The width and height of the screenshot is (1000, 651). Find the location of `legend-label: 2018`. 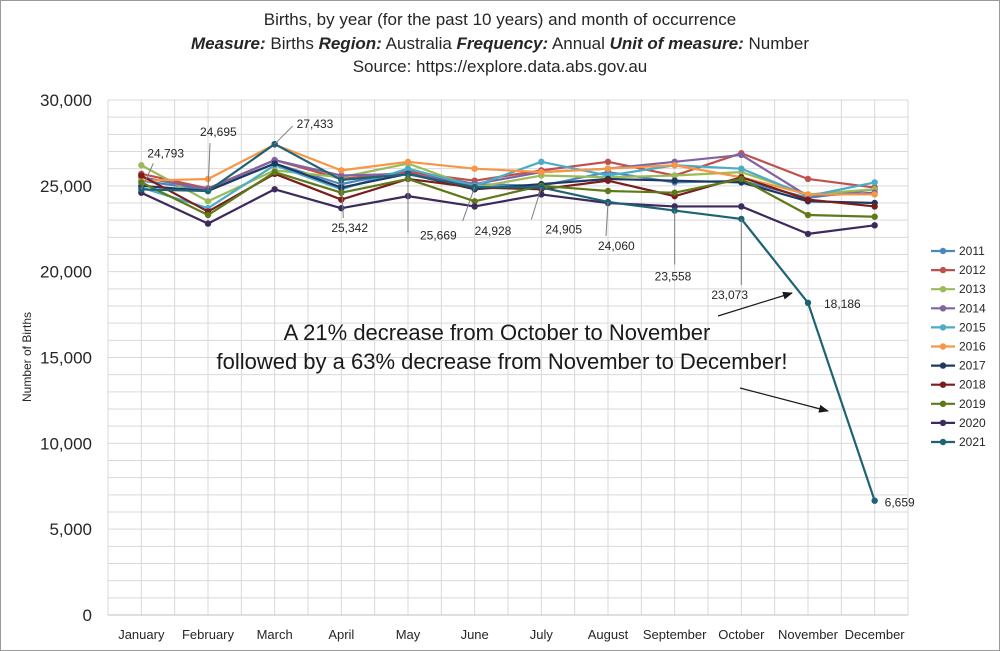

legend-label: 2018 is located at coordinates (972, 385).